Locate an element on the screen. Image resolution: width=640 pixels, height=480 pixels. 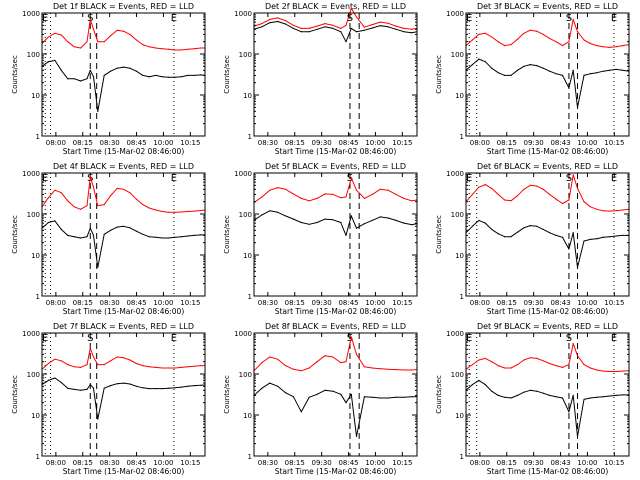
x-tick-label: 10:00 is located at coordinates (375, 143).